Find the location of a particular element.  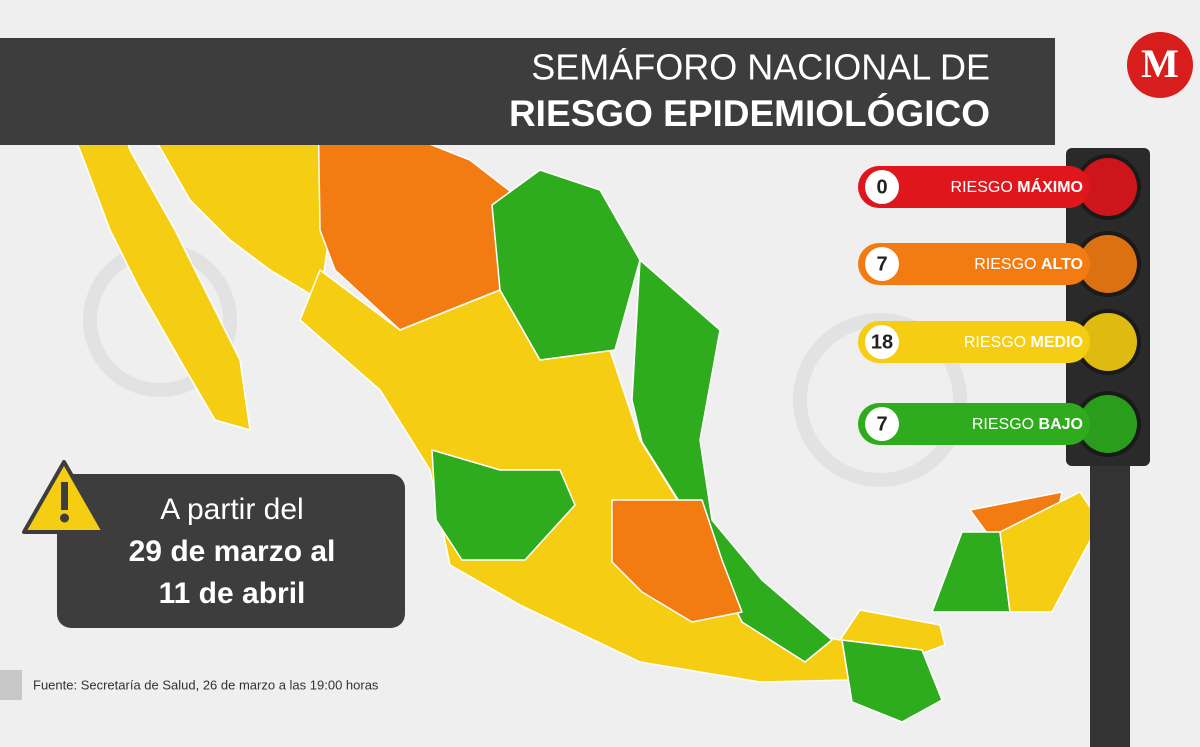

logo-text: M is located at coordinates (1160, 63).